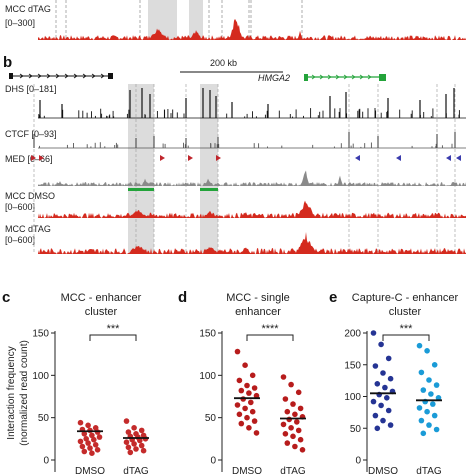  What do you see at coordinates (114, 329) in the screenshot?
I see `significance-stars: ***` at bounding box center [114, 329].